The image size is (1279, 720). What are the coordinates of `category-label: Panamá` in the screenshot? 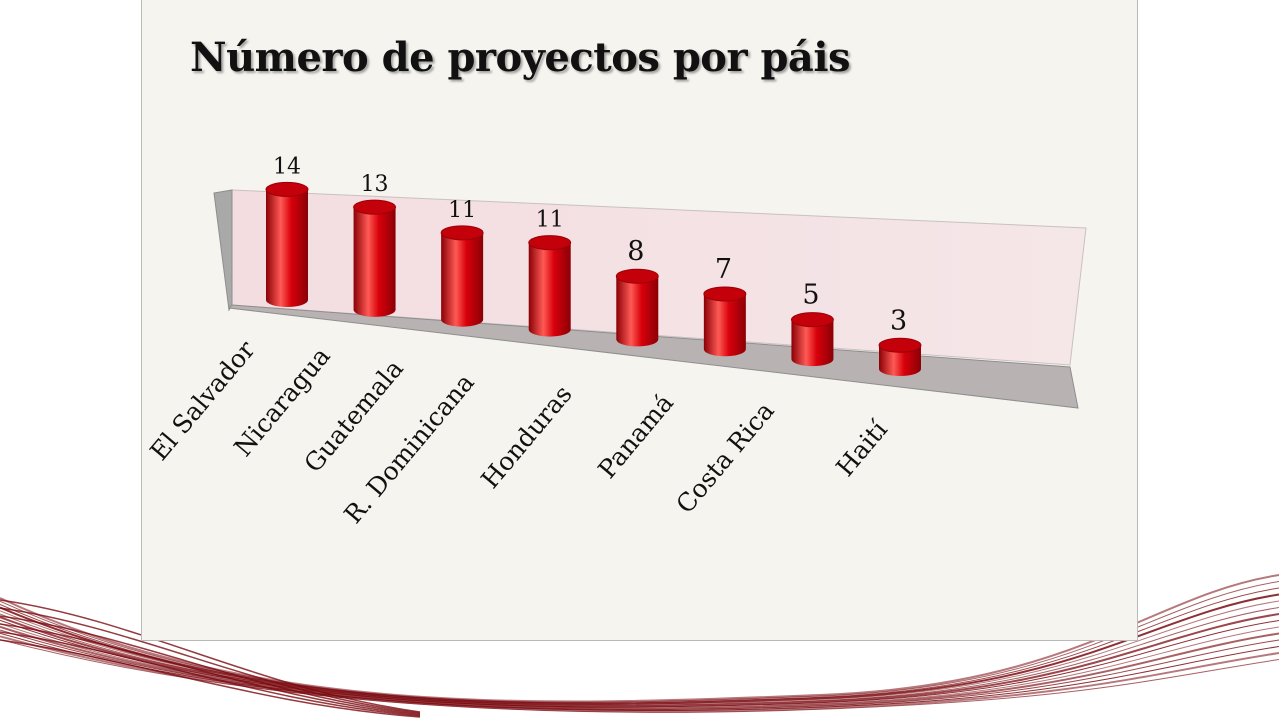 It's located at (635, 435).